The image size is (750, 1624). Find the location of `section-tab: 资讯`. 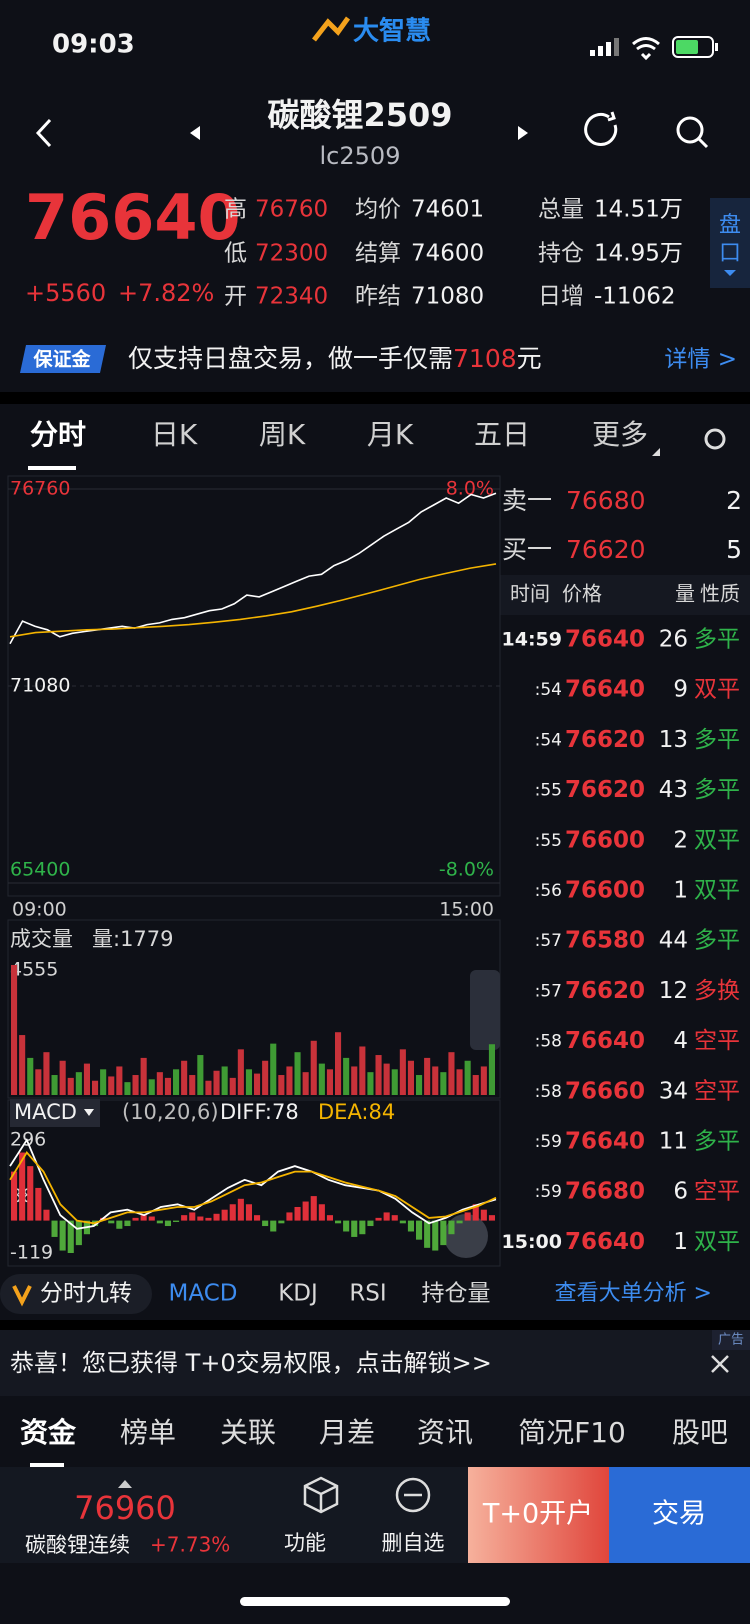

section-tab: 资讯 is located at coordinates (445, 1432).